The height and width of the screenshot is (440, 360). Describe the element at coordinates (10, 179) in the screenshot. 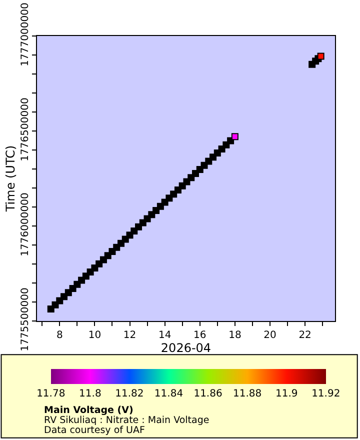

I see `y-axis-title: Time (UTC)` at that location.